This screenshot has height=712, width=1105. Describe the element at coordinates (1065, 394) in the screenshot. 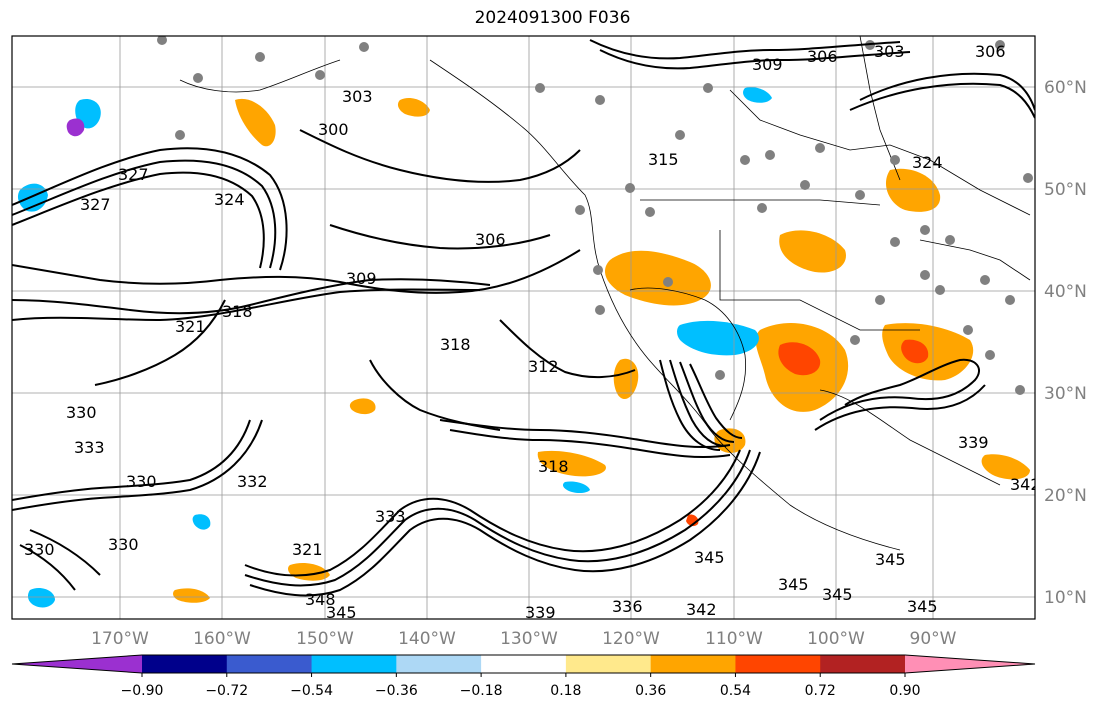

I see `lat-label: 30°N` at that location.